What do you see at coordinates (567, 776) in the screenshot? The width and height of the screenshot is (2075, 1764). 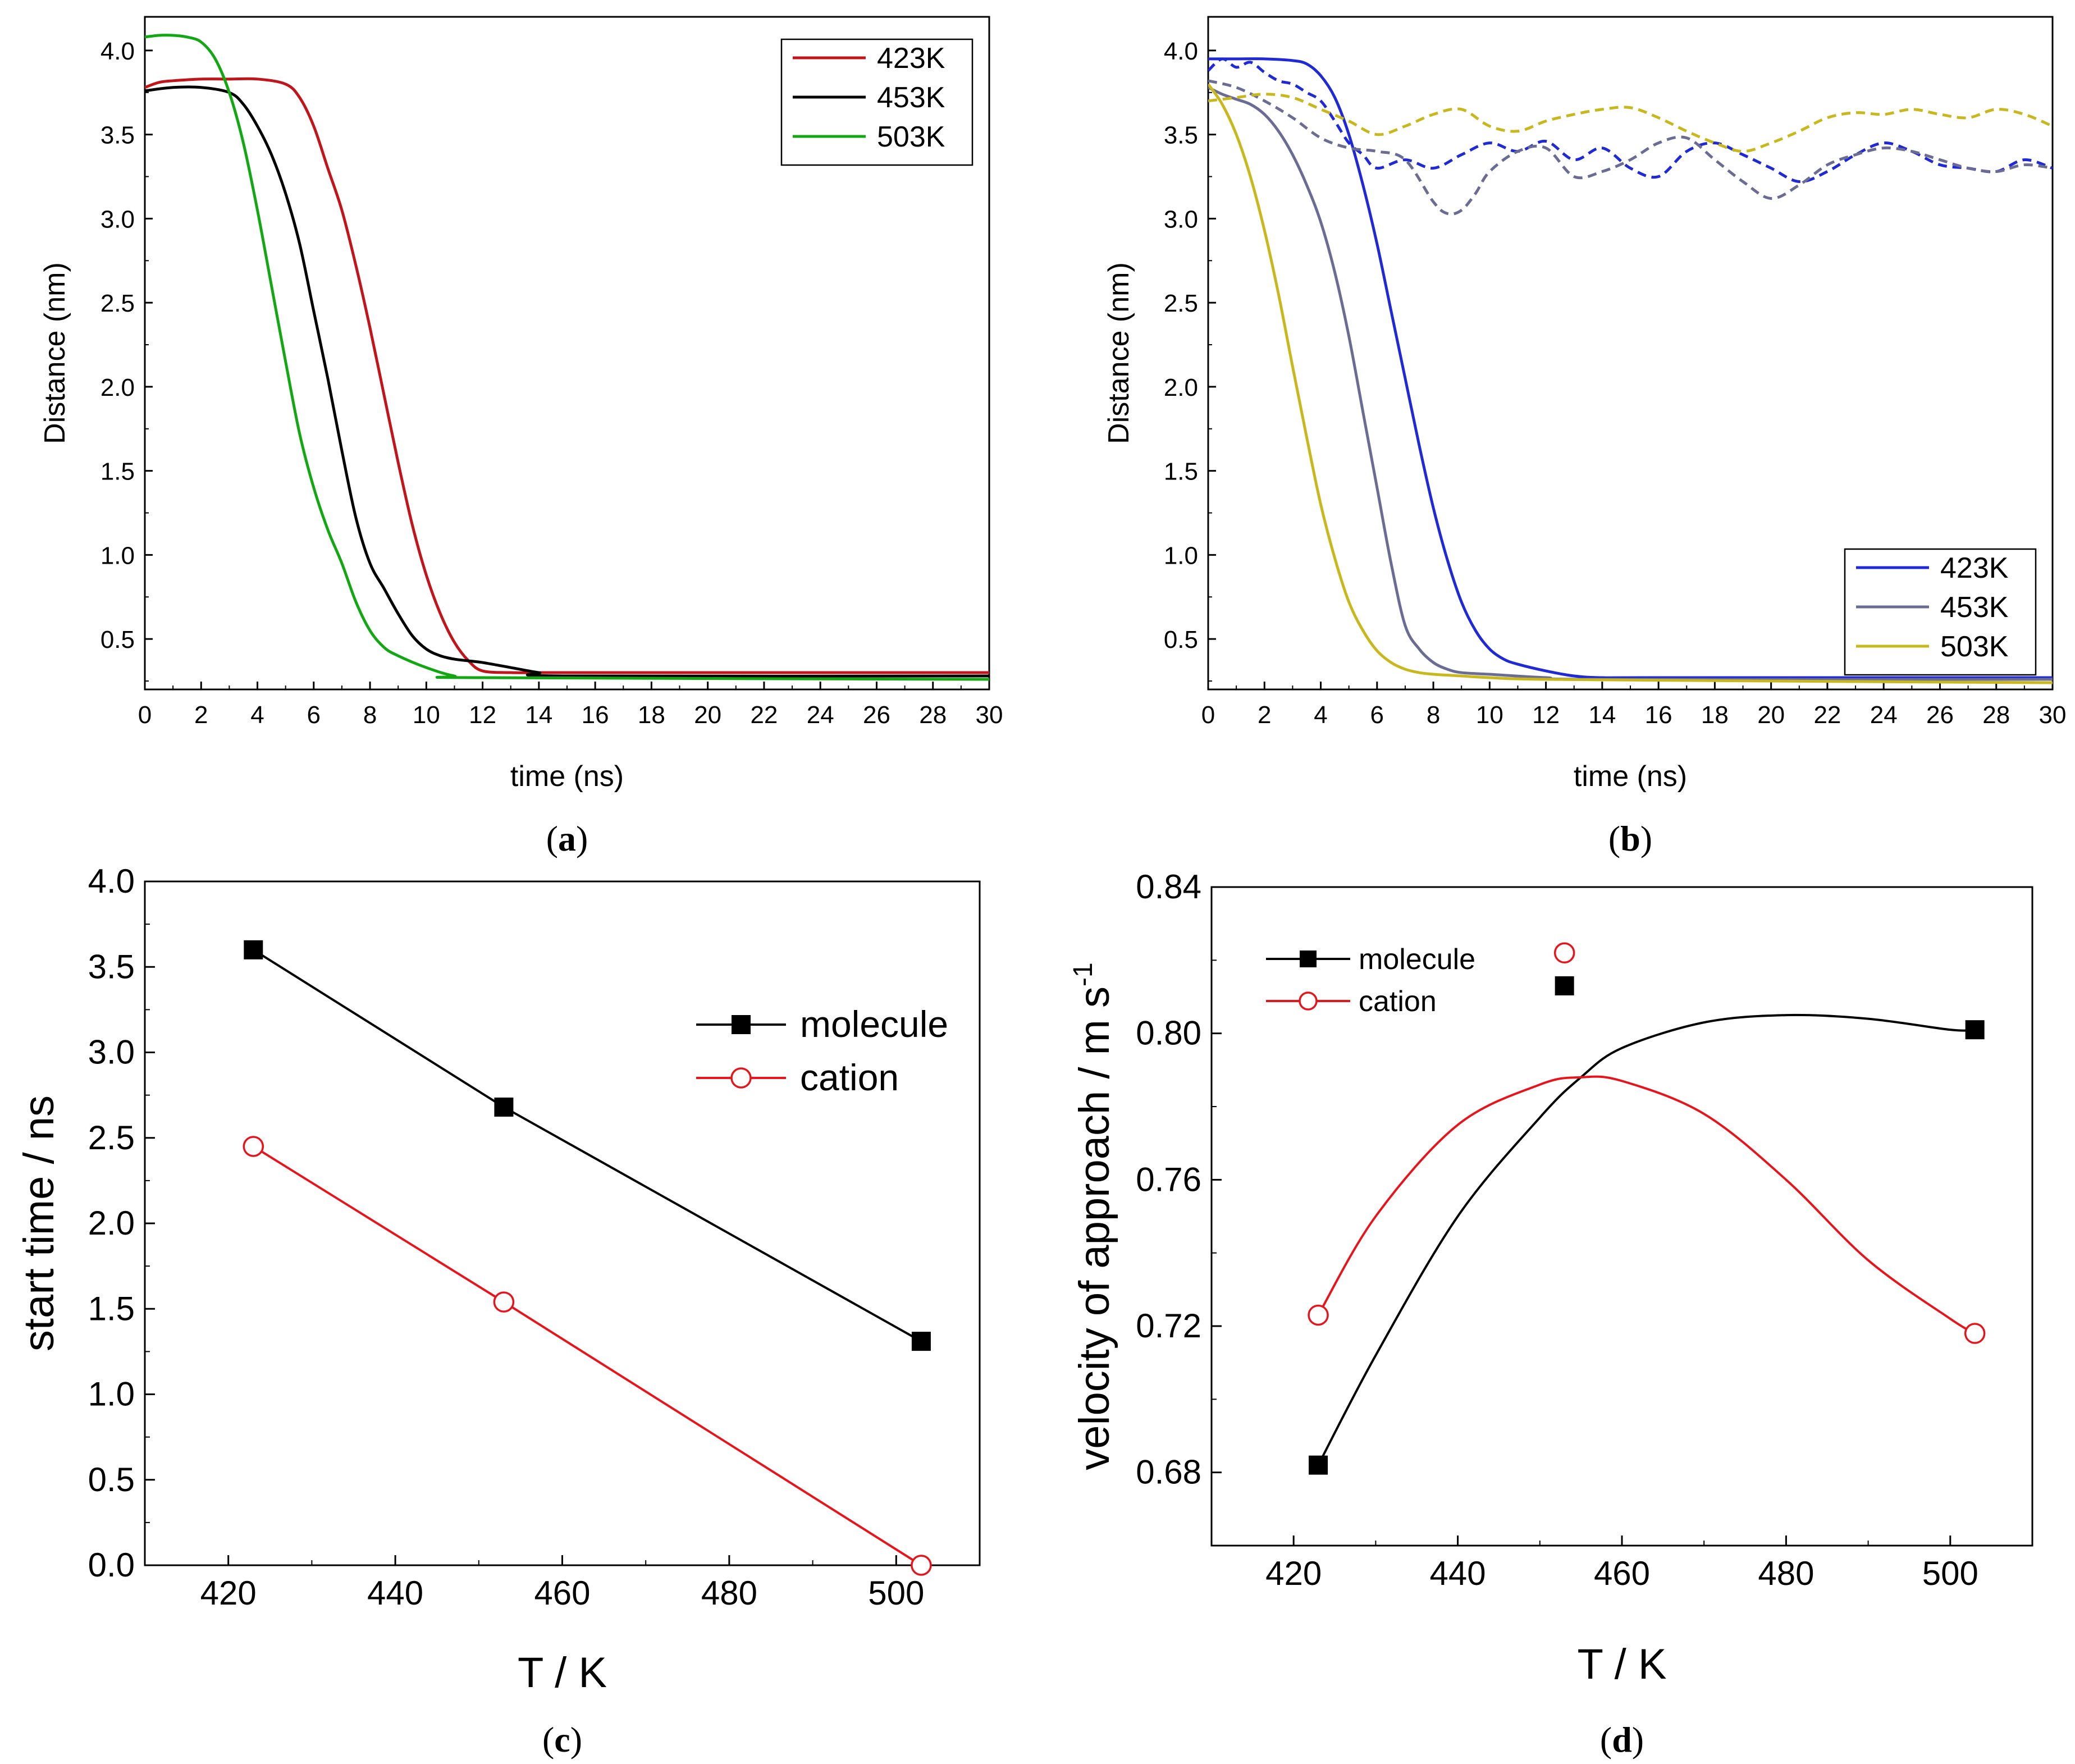 I see `x-axis-title: time (ns)` at bounding box center [567, 776].